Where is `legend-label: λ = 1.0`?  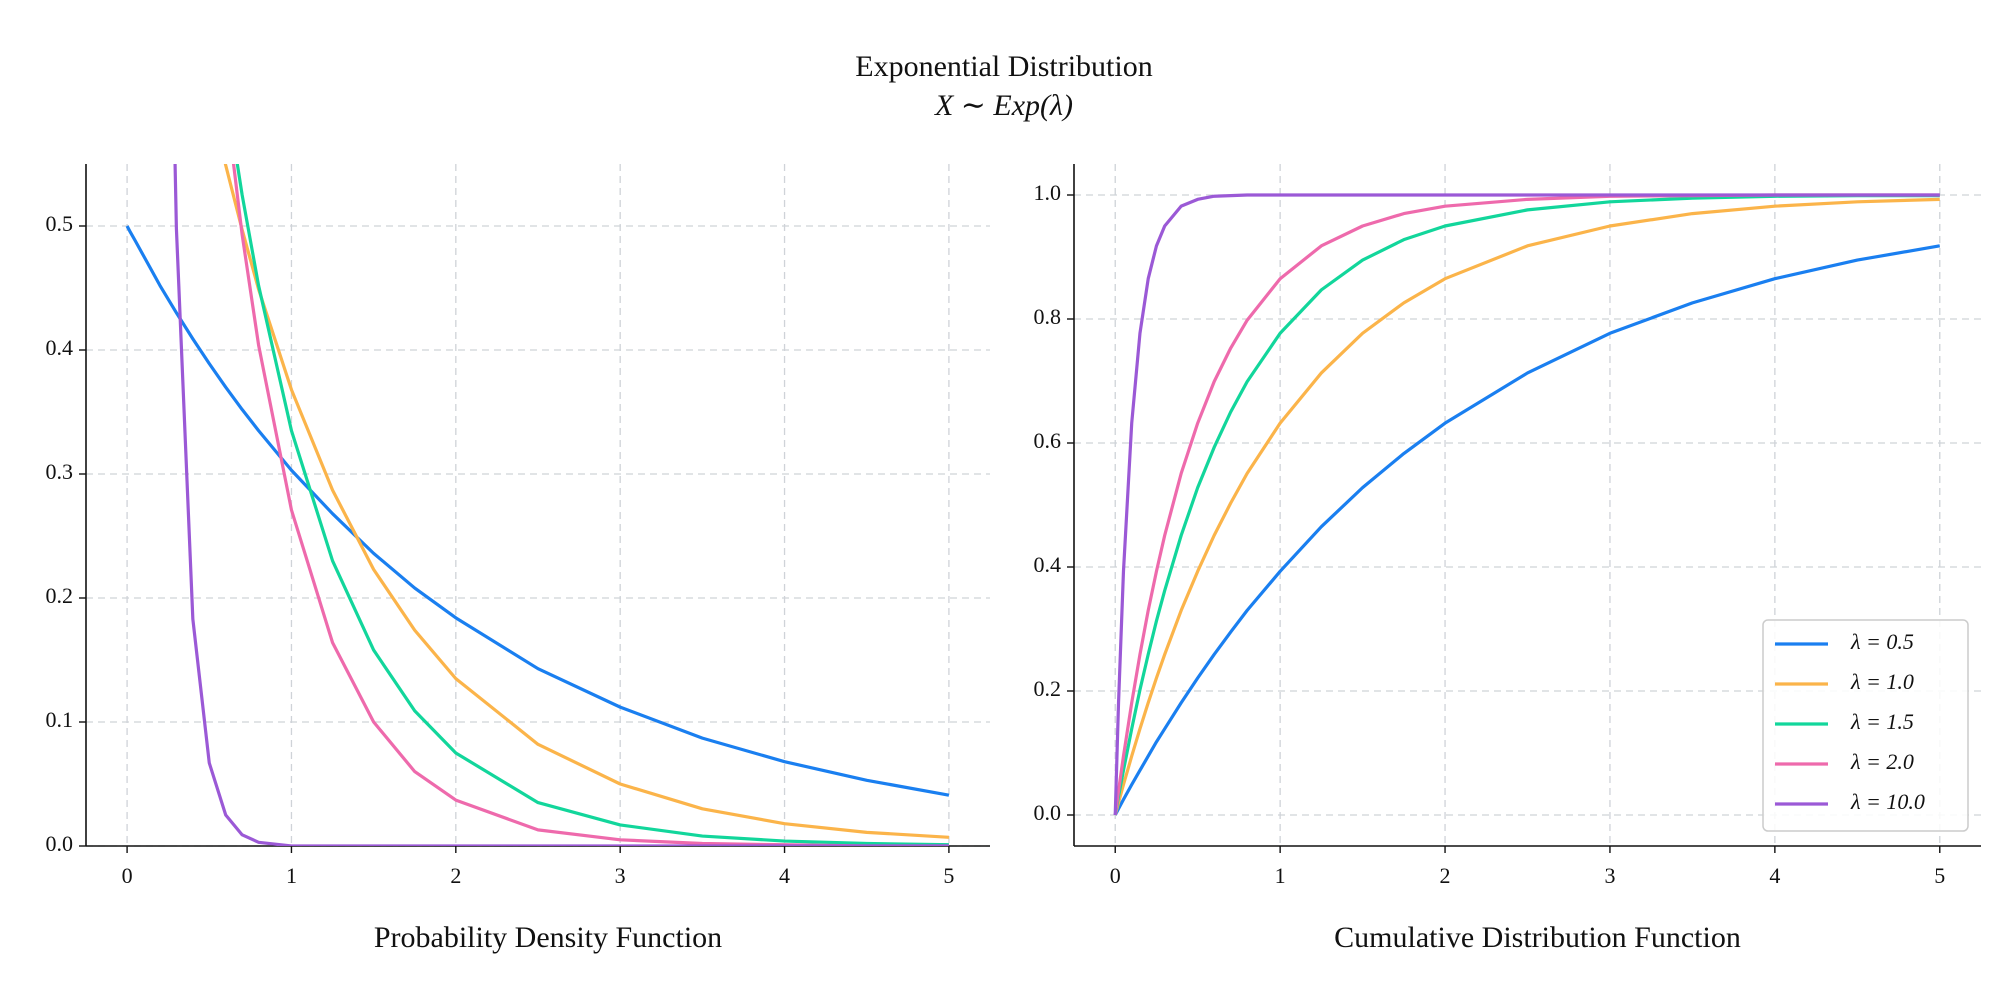 legend-label: λ = 1.0 is located at coordinates (1882, 681).